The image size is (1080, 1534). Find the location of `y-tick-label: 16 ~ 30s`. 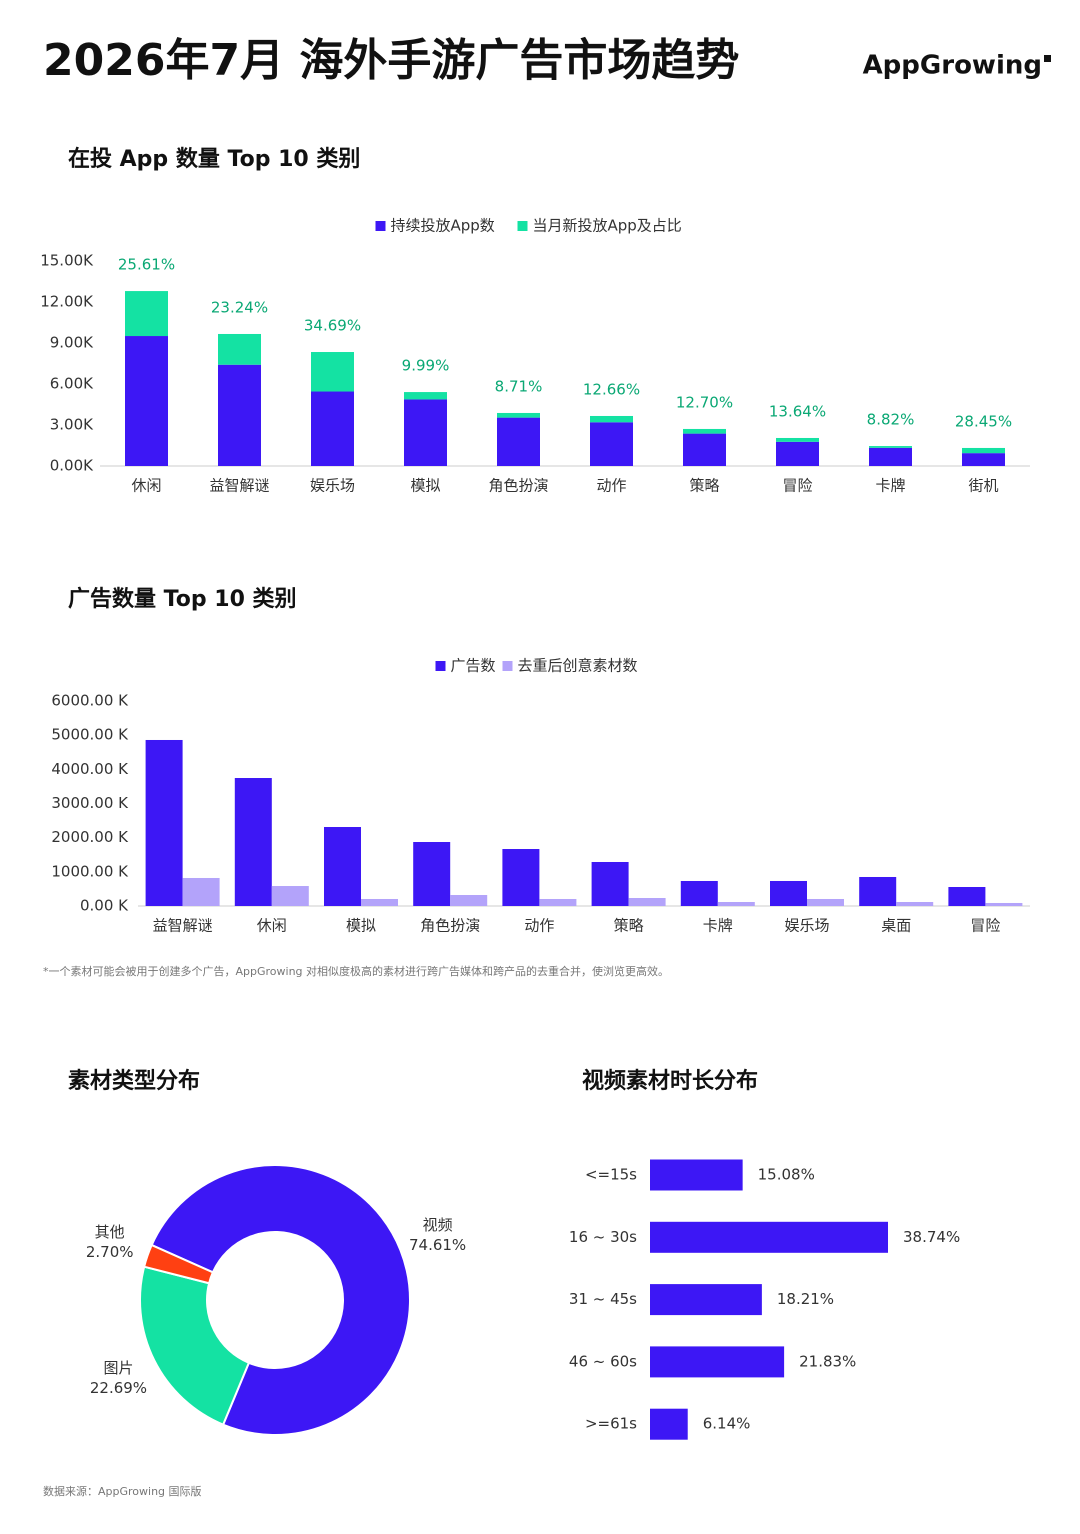

y-tick-label: 16 ~ 30s is located at coordinates (603, 1237).